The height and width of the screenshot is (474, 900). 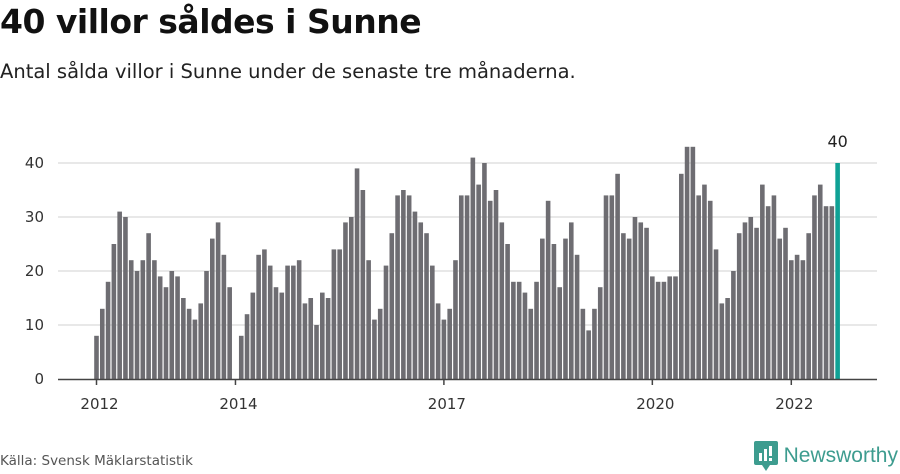 What do you see at coordinates (447, 404) in the screenshot?
I see `x-tick-label: 2017` at bounding box center [447, 404].